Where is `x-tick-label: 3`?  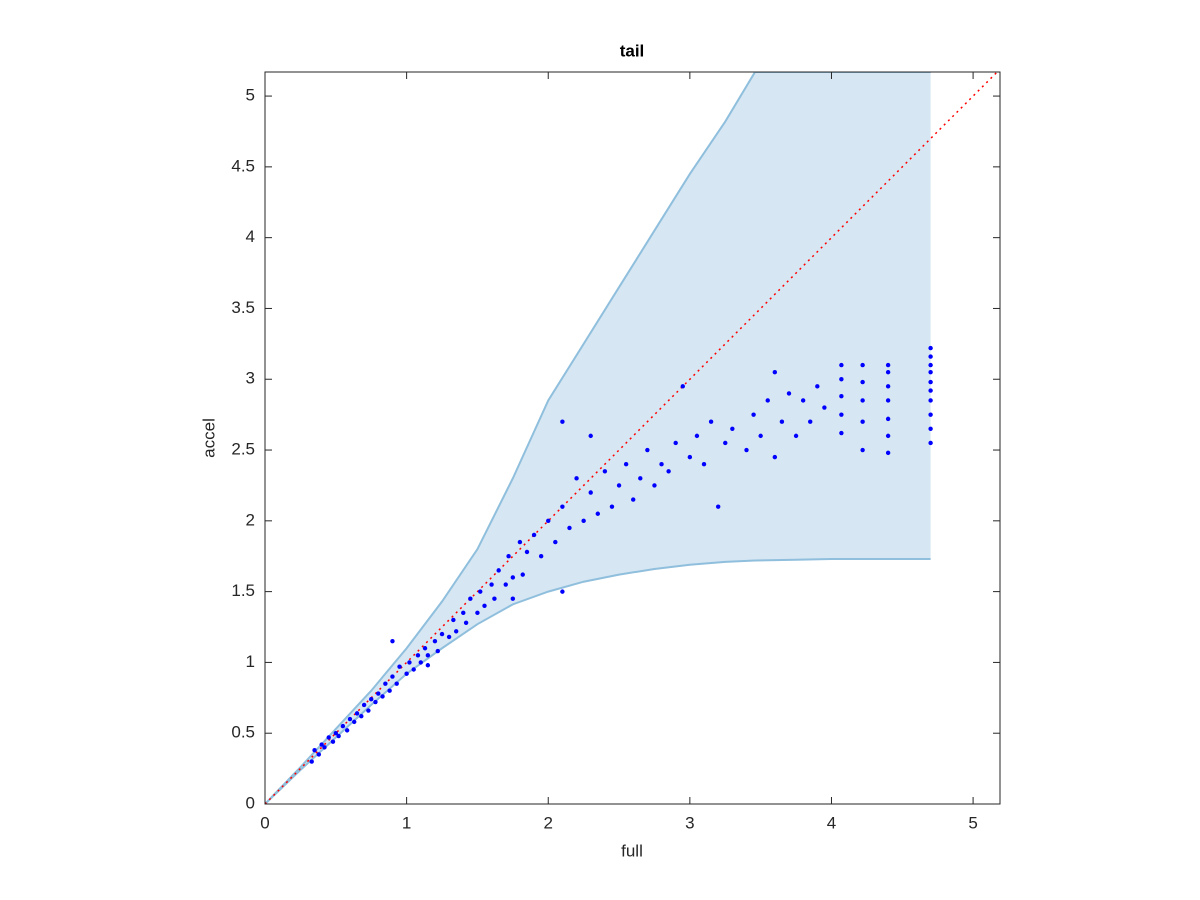
x-tick-label: 3 is located at coordinates (689, 822).